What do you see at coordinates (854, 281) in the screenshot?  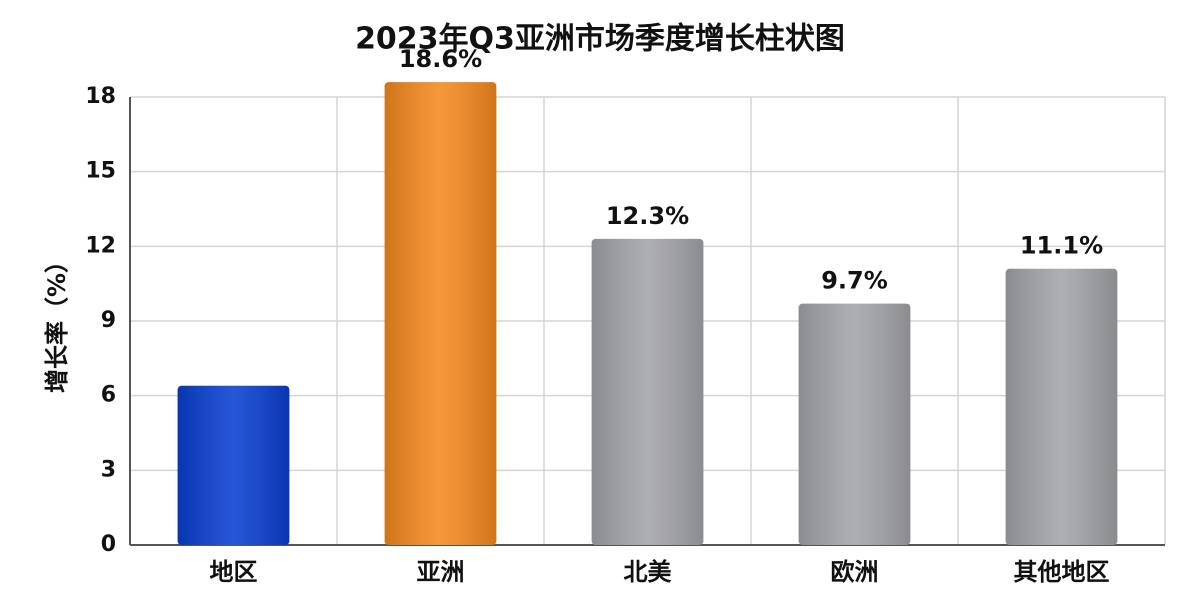 I see `value-label: 9.7%` at bounding box center [854, 281].